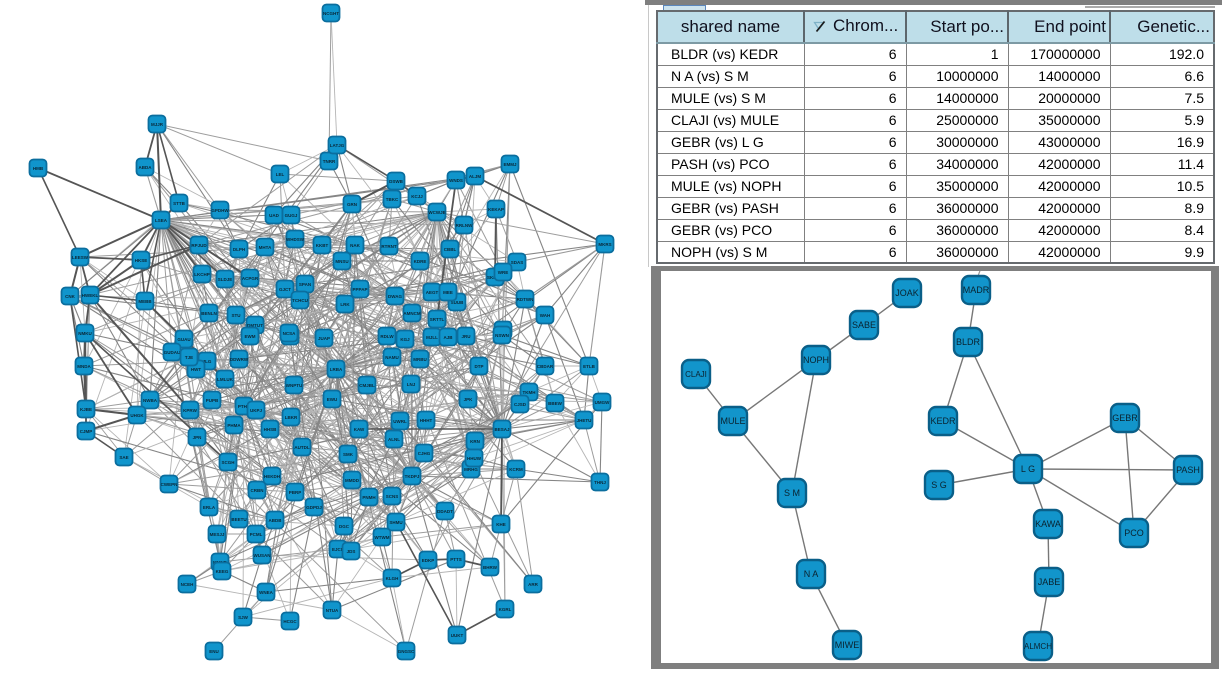 The height and width of the screenshot is (674, 1222). What do you see at coordinates (272, 476) in the screenshot?
I see `svg-text: HEKDH` at bounding box center [272, 476].